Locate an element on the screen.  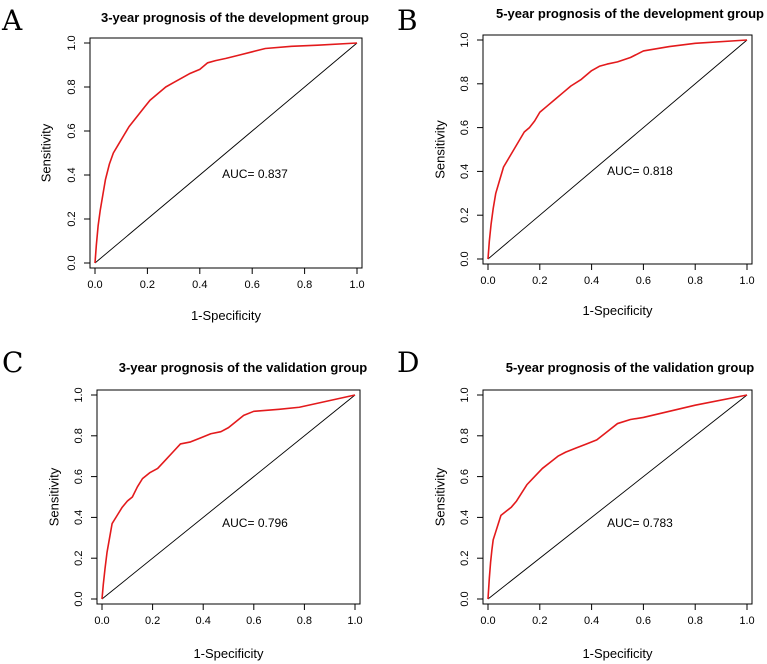
panel-letter: A is located at coordinates (12, 20).